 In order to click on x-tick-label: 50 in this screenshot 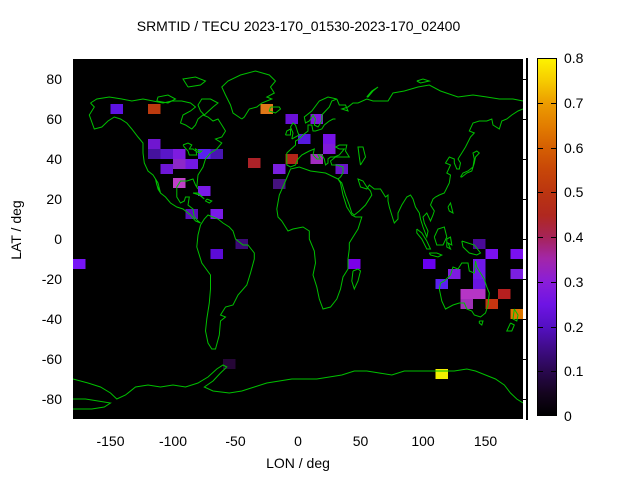, I will do `click(360, 441)`.